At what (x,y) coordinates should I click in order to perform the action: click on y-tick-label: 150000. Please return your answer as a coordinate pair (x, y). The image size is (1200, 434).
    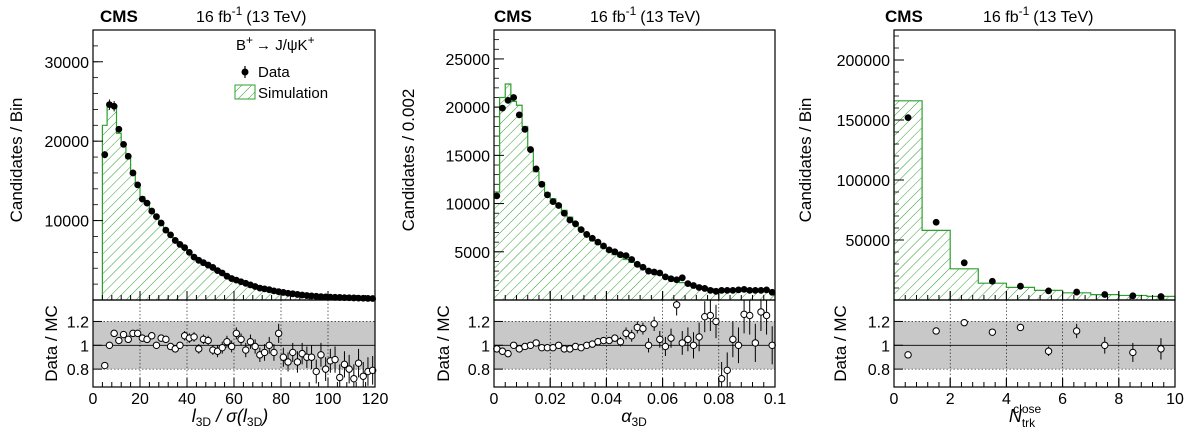
    Looking at the image, I should click on (863, 121).